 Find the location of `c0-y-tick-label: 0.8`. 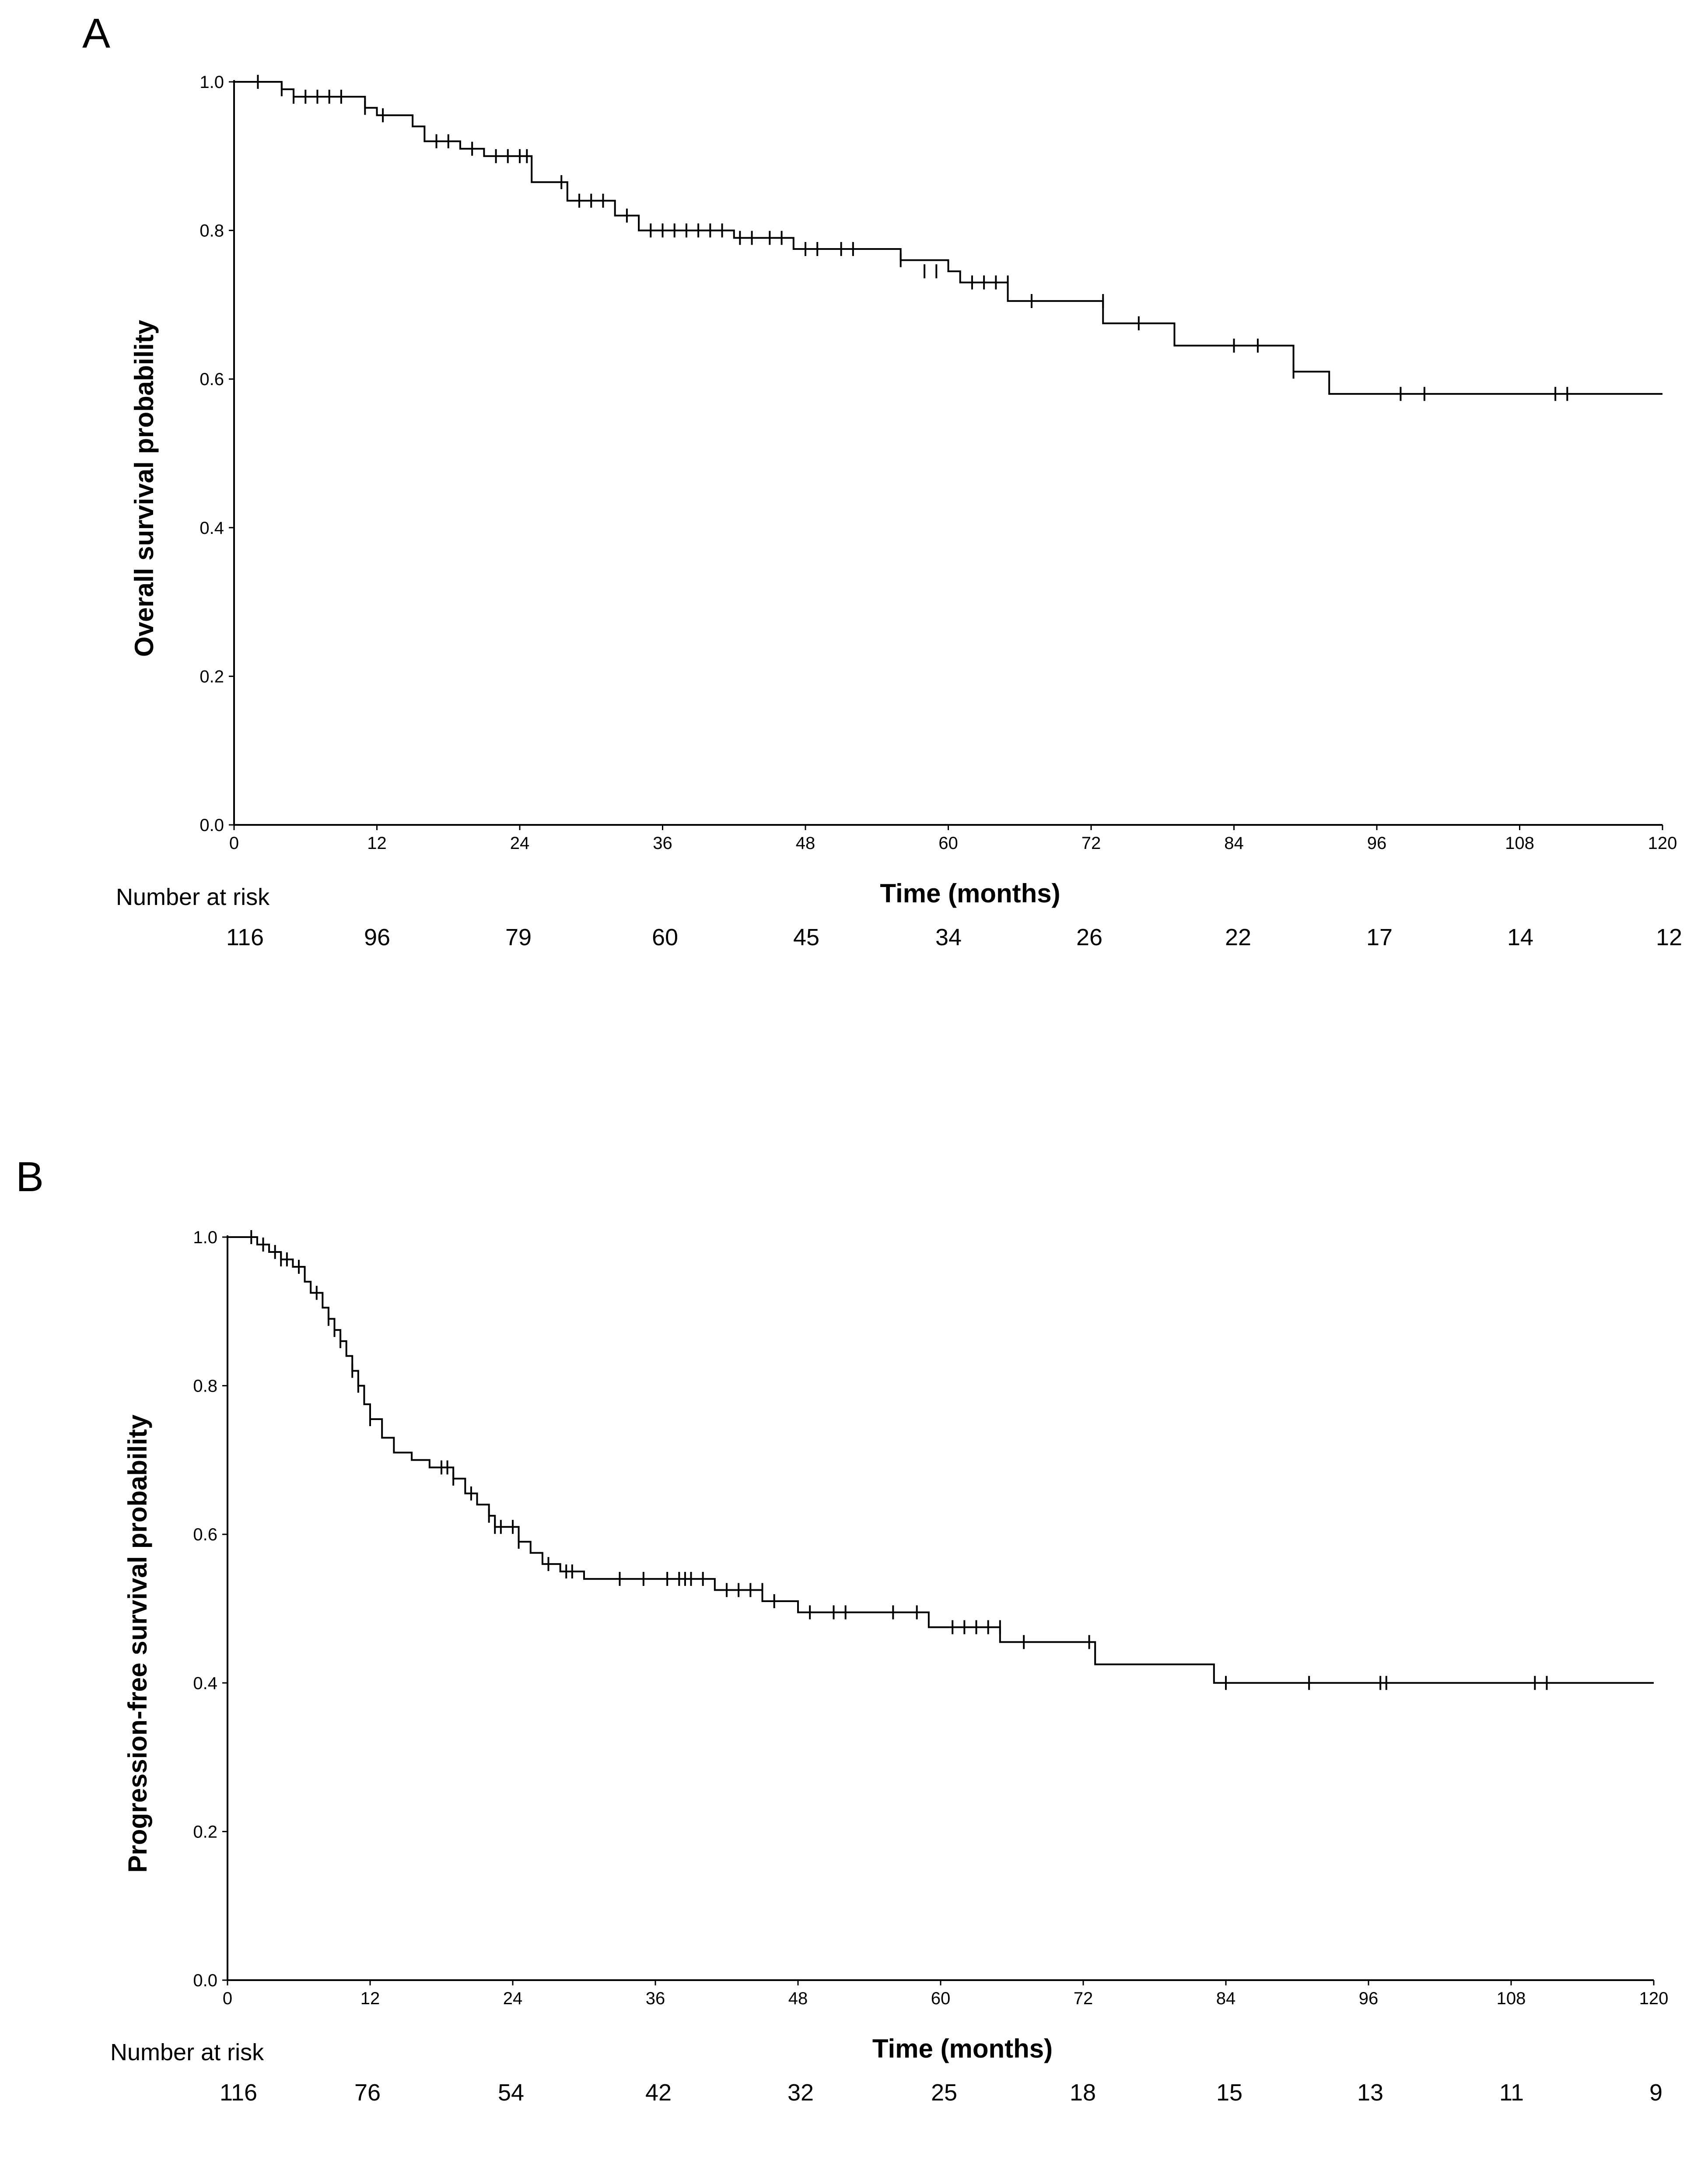

c0-y-tick-label: 0.8 is located at coordinates (212, 231).